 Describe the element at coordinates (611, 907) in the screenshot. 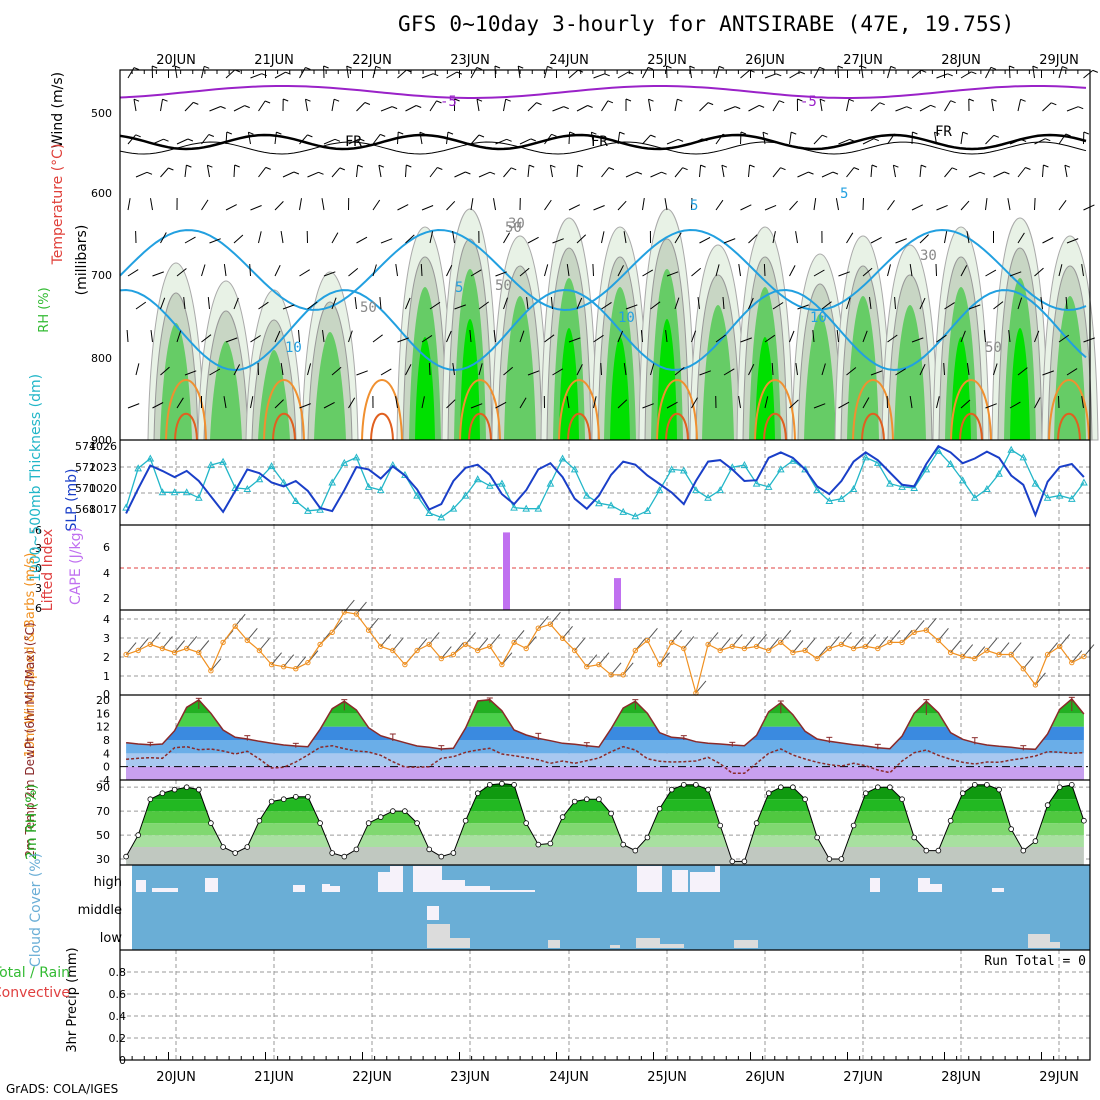

I see `cloud-bg` at that location.